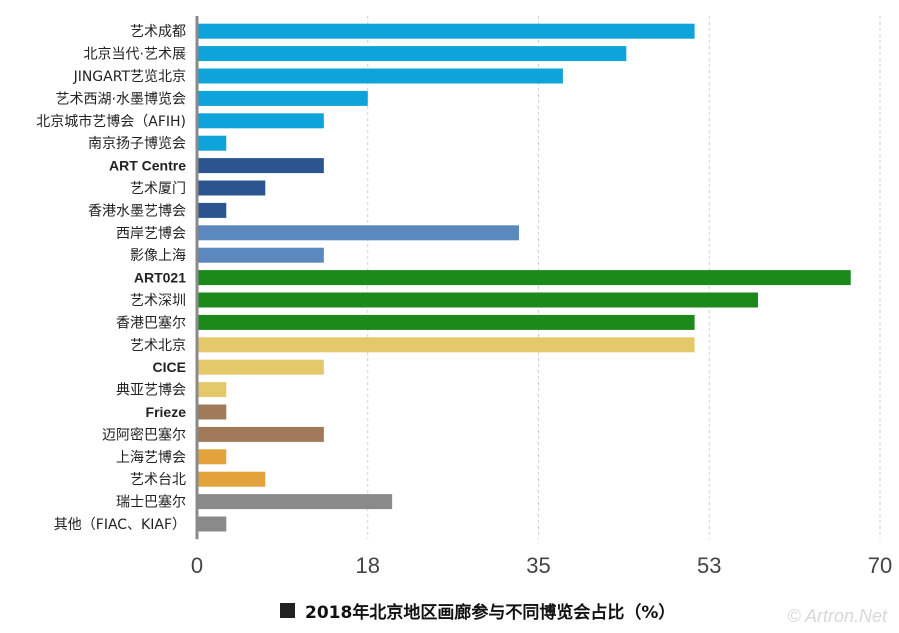 The image size is (899, 633). I want to click on legend-swatch, so click(287, 610).